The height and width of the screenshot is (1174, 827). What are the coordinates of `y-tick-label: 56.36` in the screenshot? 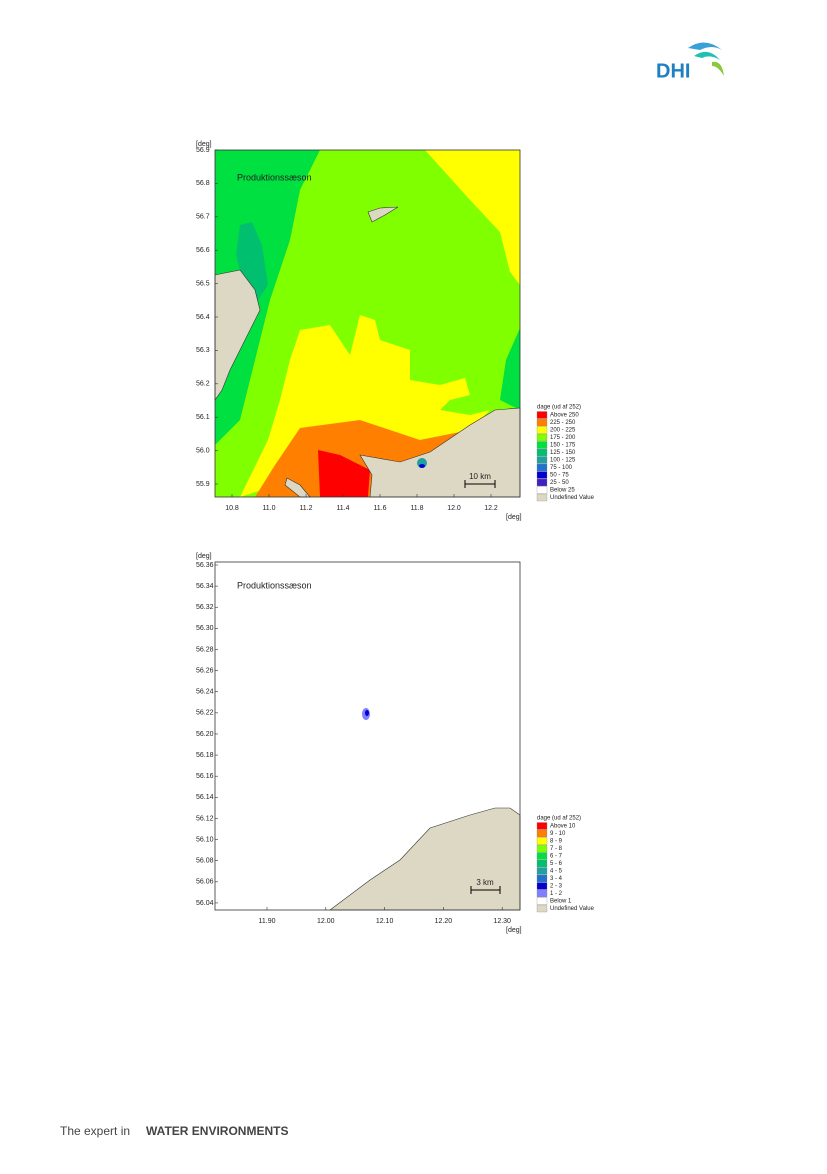 It's located at (205, 565).